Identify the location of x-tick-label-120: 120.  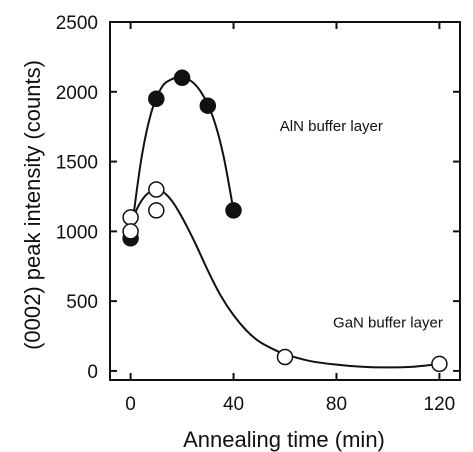
(440, 404).